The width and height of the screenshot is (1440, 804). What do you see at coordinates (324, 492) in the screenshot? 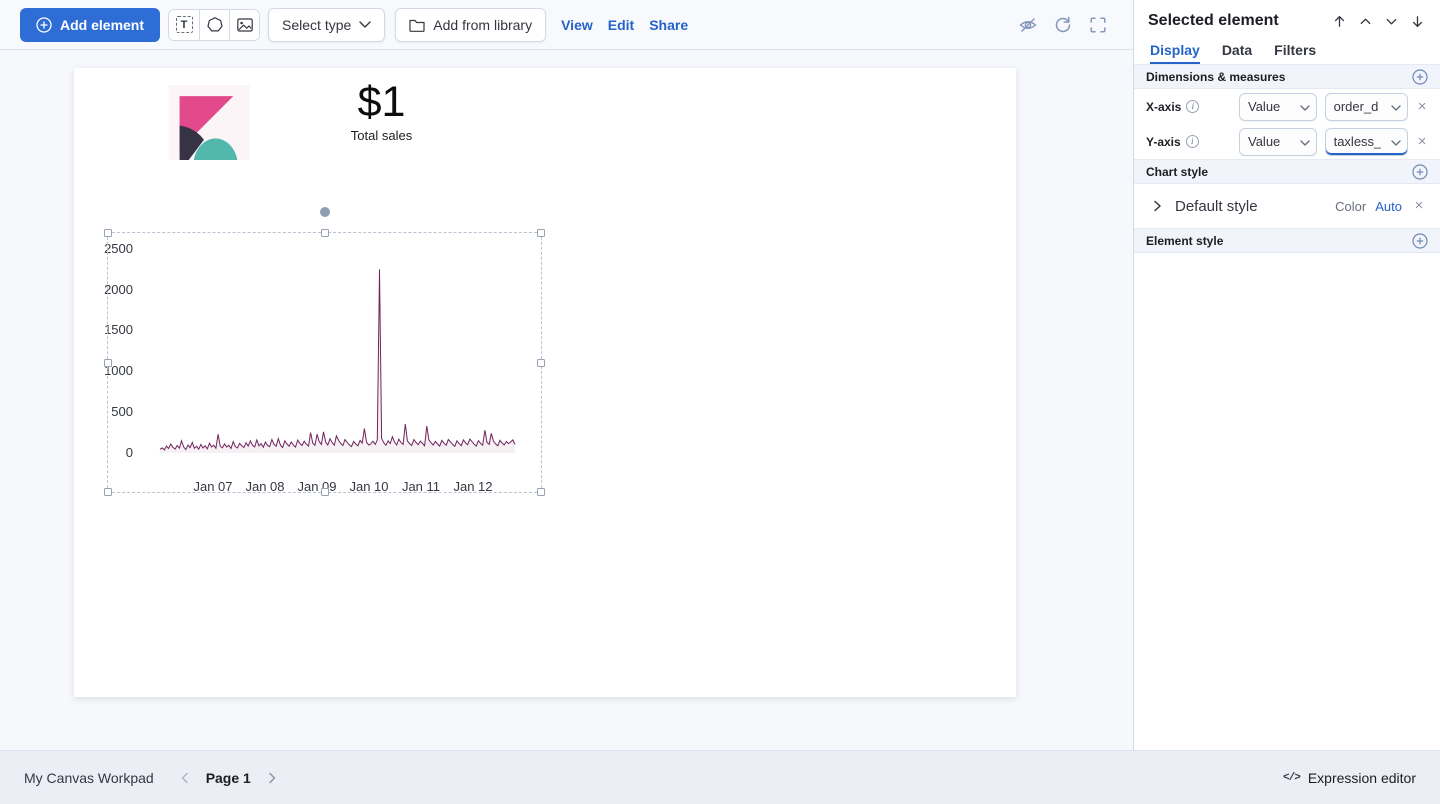
I see `resize-handle-bottom-middle` at bounding box center [324, 492].